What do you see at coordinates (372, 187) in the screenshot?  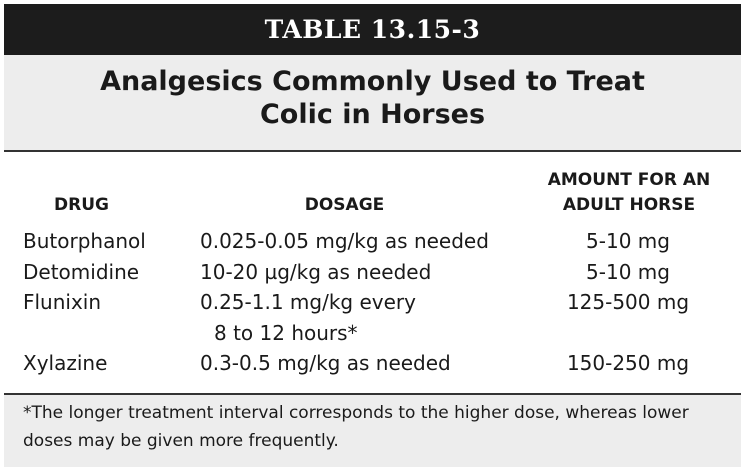 I see `column-headers: DRUG DOSAGE AMOUNT FOR AN ADULT HORSE` at bounding box center [372, 187].